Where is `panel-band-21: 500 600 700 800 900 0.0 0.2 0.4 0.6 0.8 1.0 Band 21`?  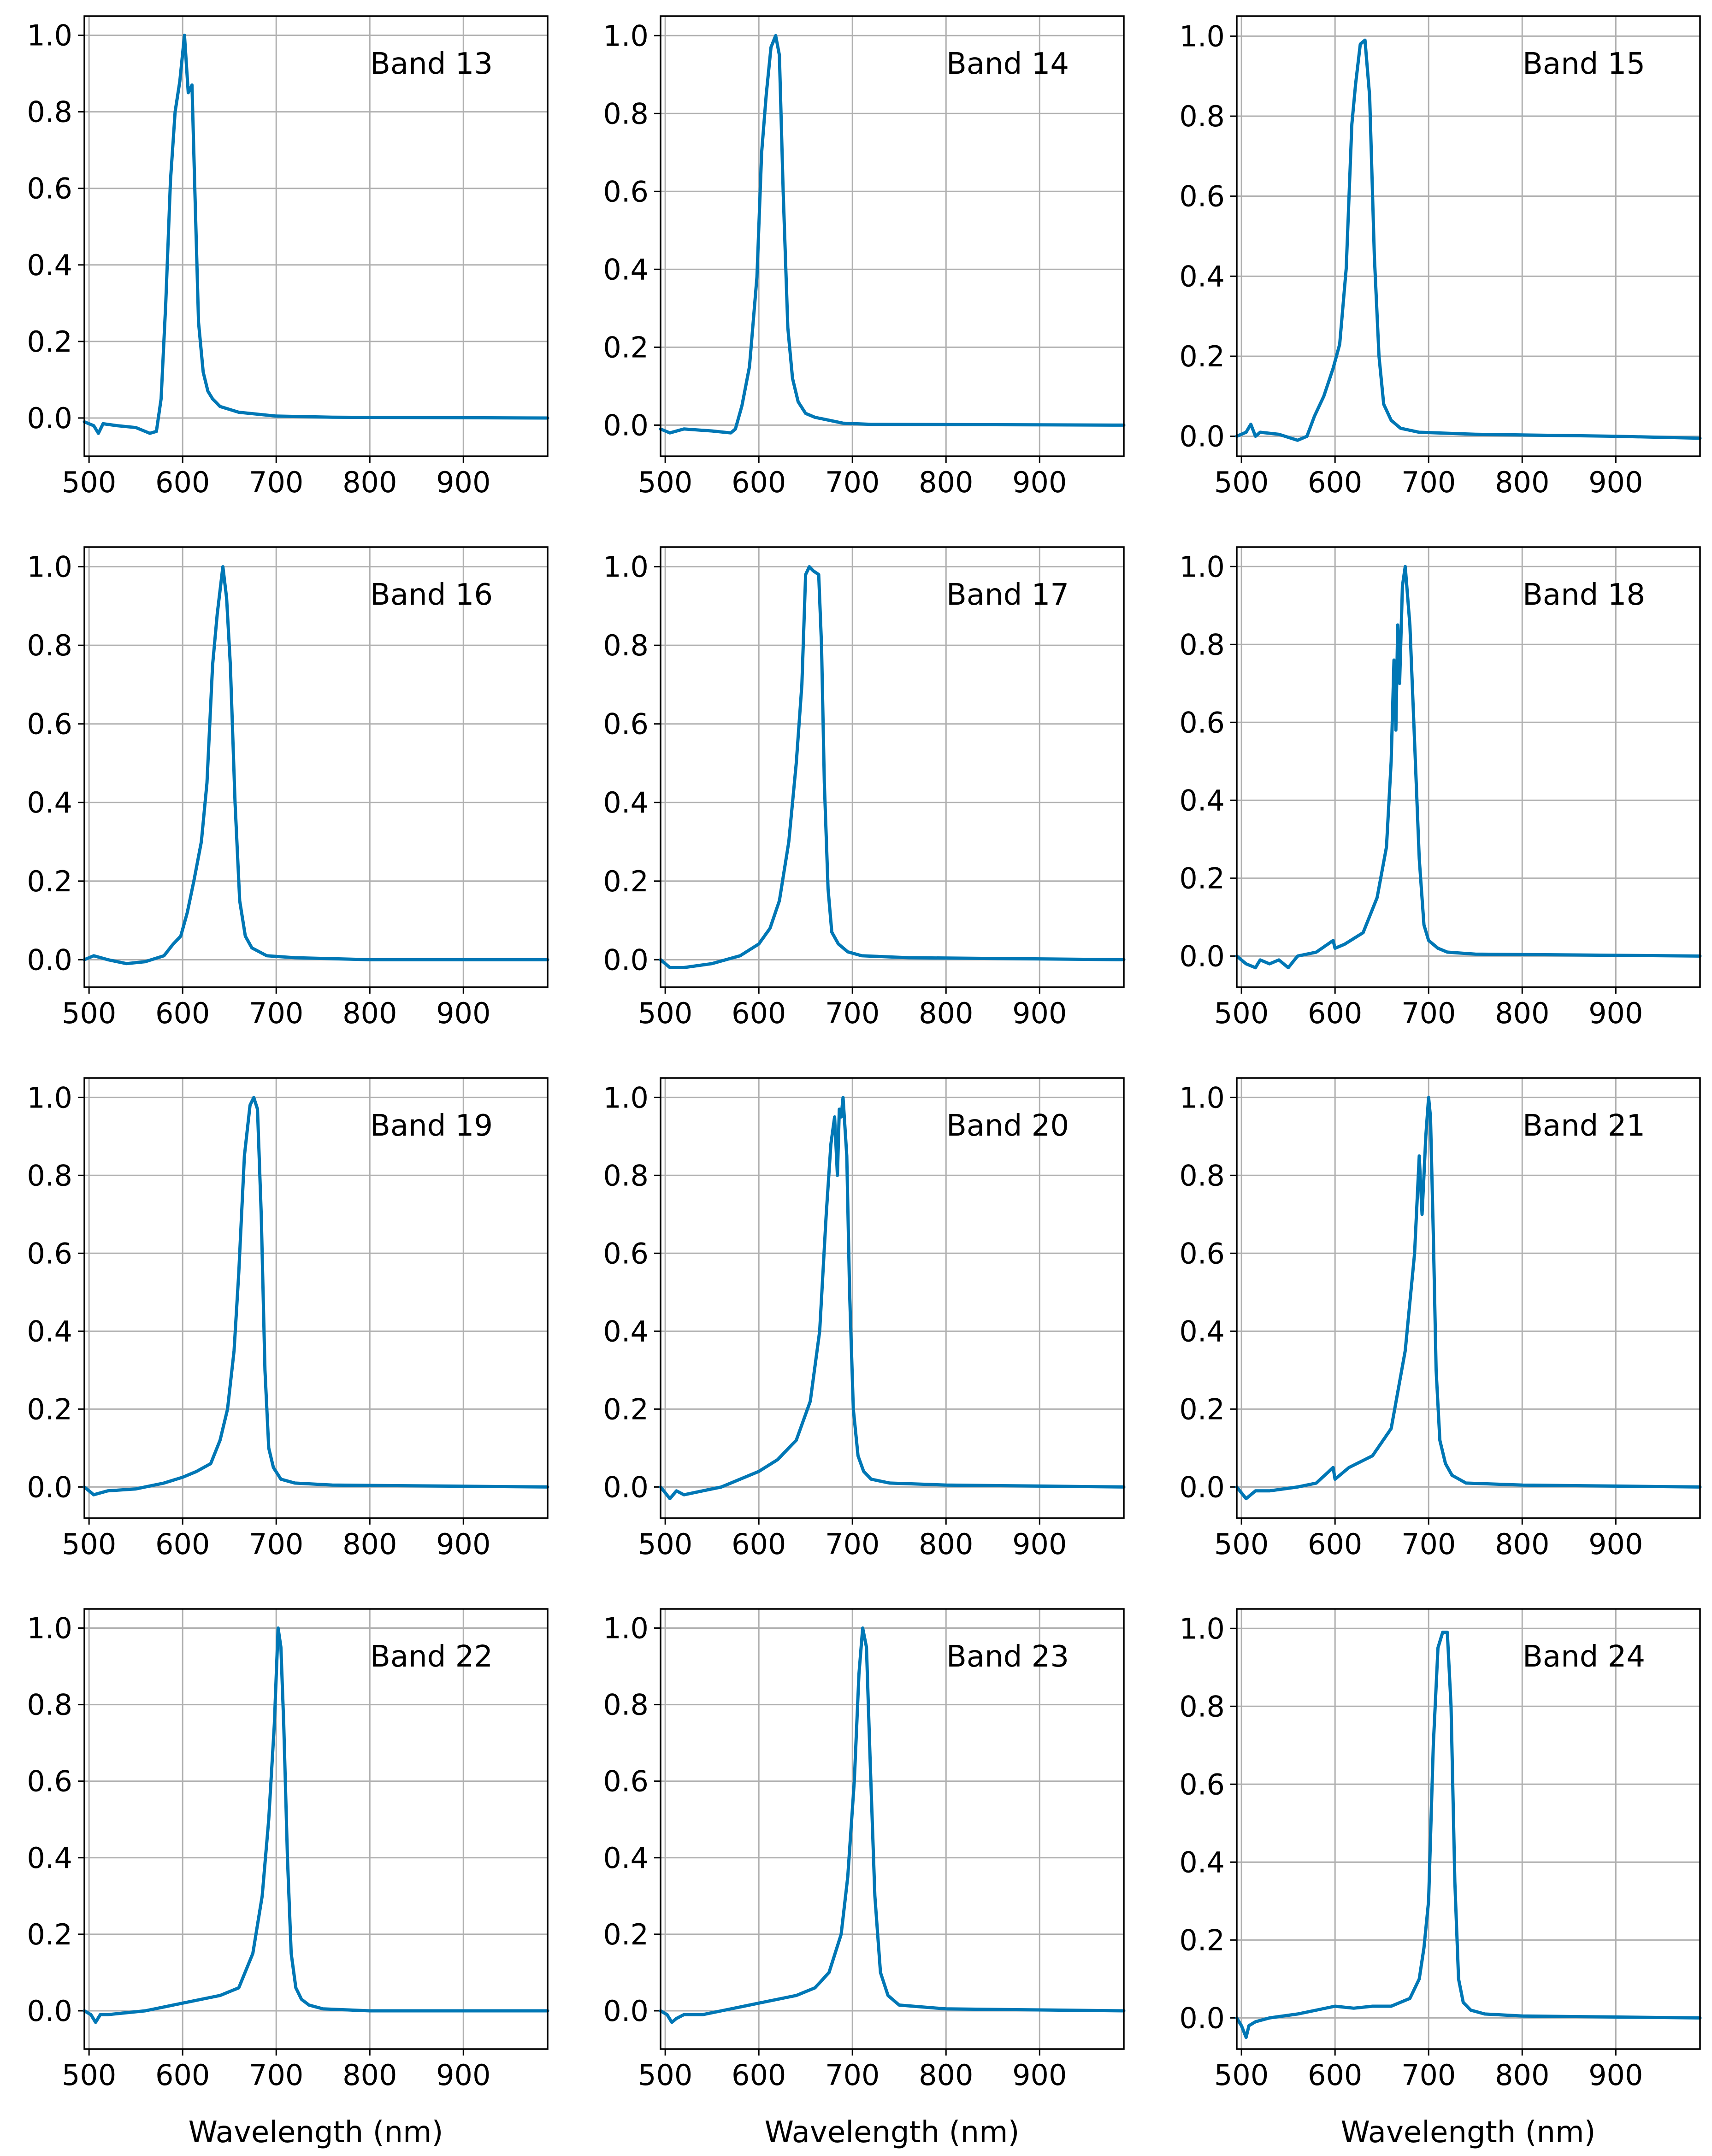 panel-band-21: 500 600 700 800 900 0.0 0.2 0.4 0.6 0.8 1.0 Band 21 is located at coordinates (1440, 1319).